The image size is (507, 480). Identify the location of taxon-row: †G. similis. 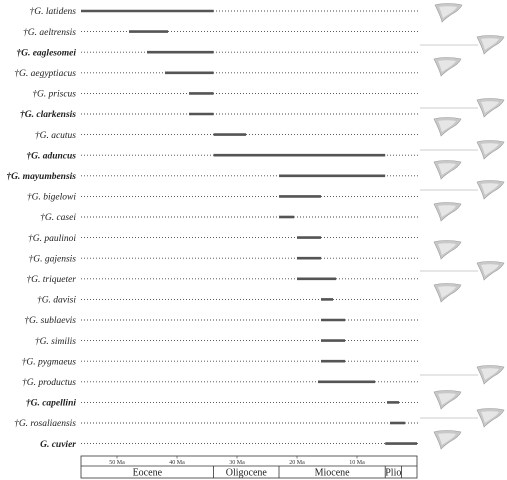
(226, 342).